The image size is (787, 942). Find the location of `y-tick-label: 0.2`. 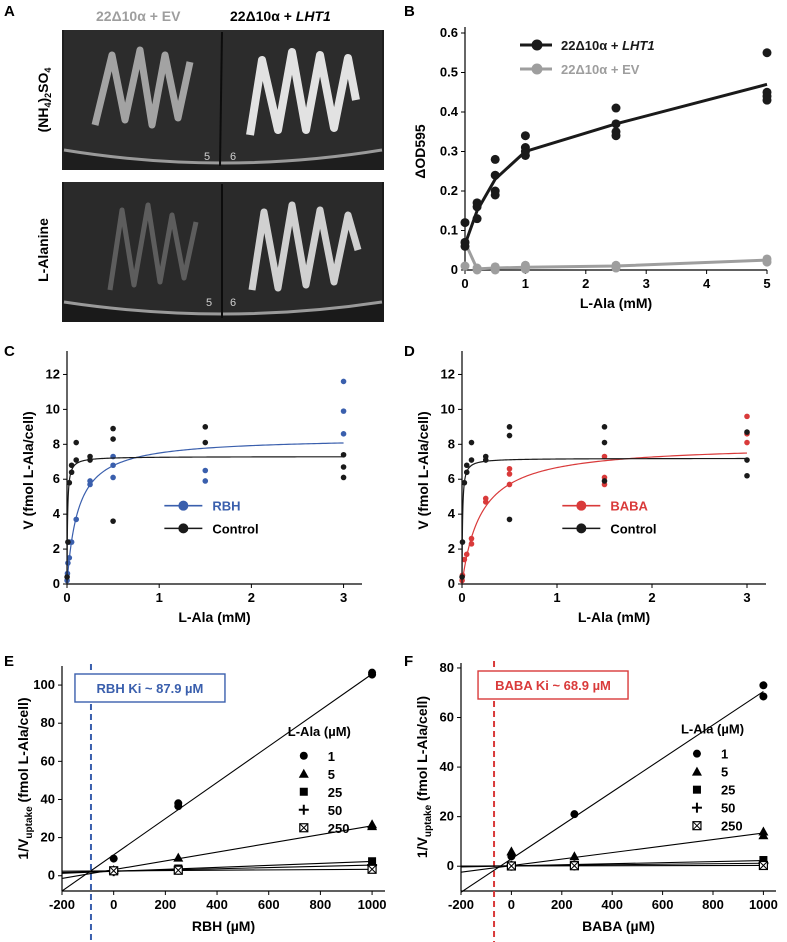

y-tick-label: 0.2 is located at coordinates (449, 190).